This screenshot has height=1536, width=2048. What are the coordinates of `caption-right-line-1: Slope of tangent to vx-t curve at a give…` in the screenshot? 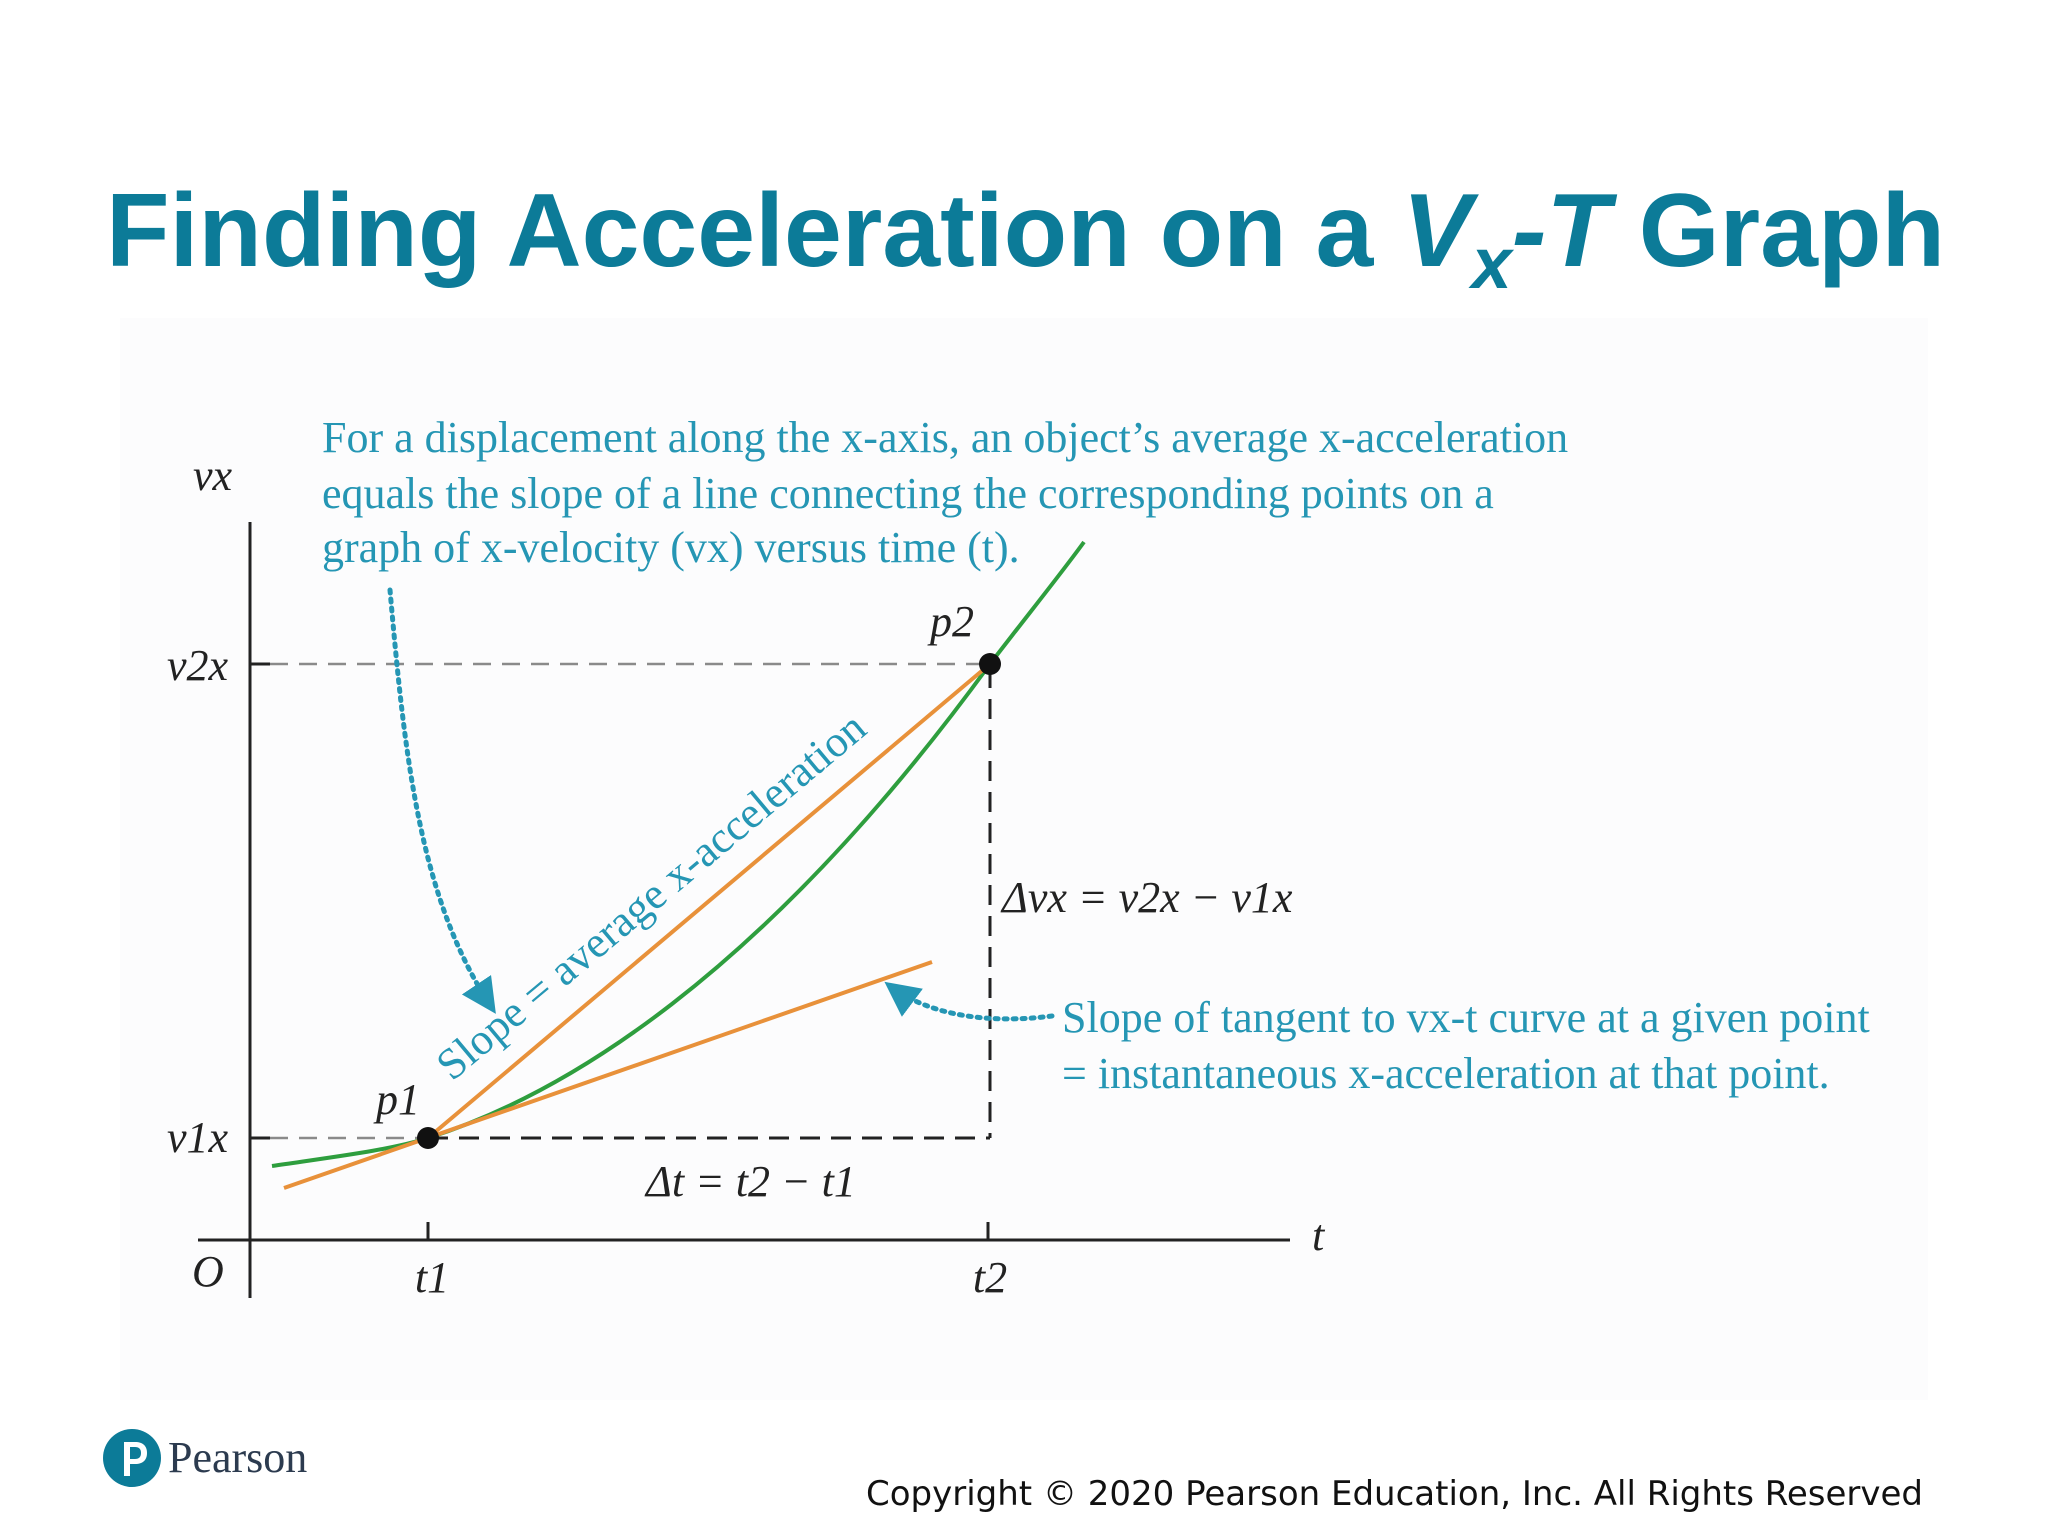 It's located at (1466, 1017).